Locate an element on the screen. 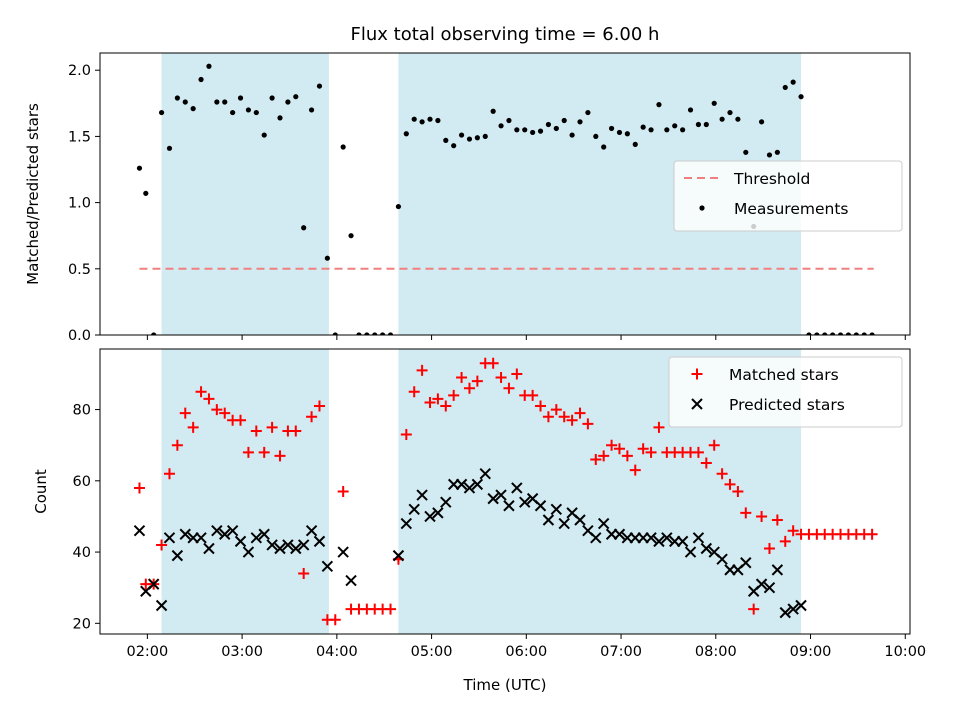 The height and width of the screenshot is (720, 960). x-tick-label: 09:00 is located at coordinates (811, 652).